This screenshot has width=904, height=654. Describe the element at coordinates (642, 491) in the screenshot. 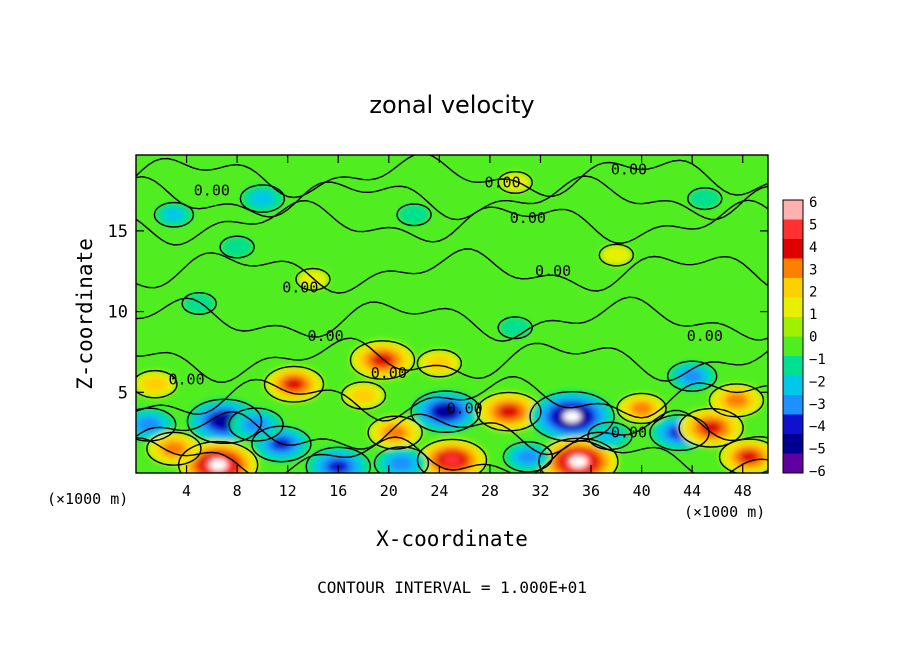

I see `x-tick-label: 40` at that location.